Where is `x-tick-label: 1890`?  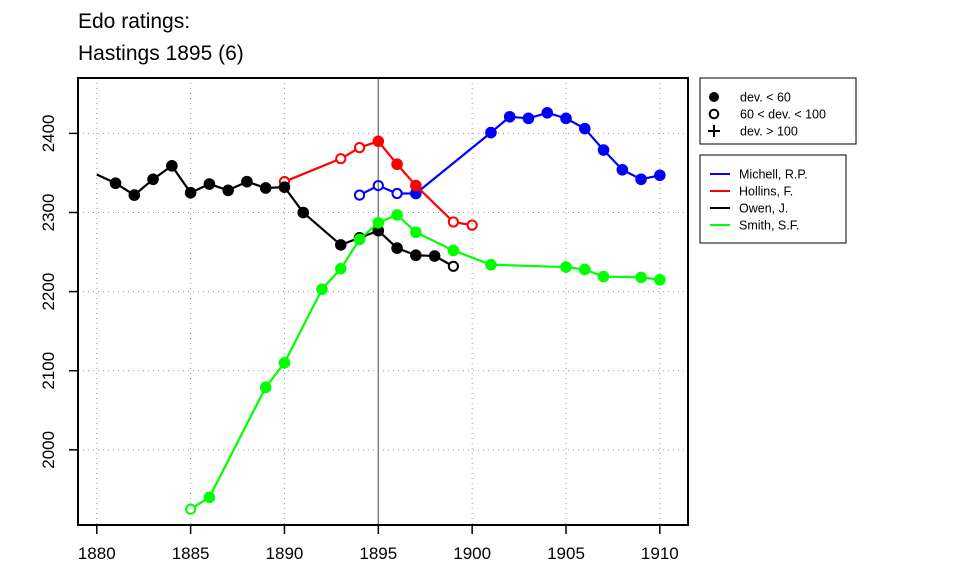
x-tick-label: 1890 is located at coordinates (285, 553).